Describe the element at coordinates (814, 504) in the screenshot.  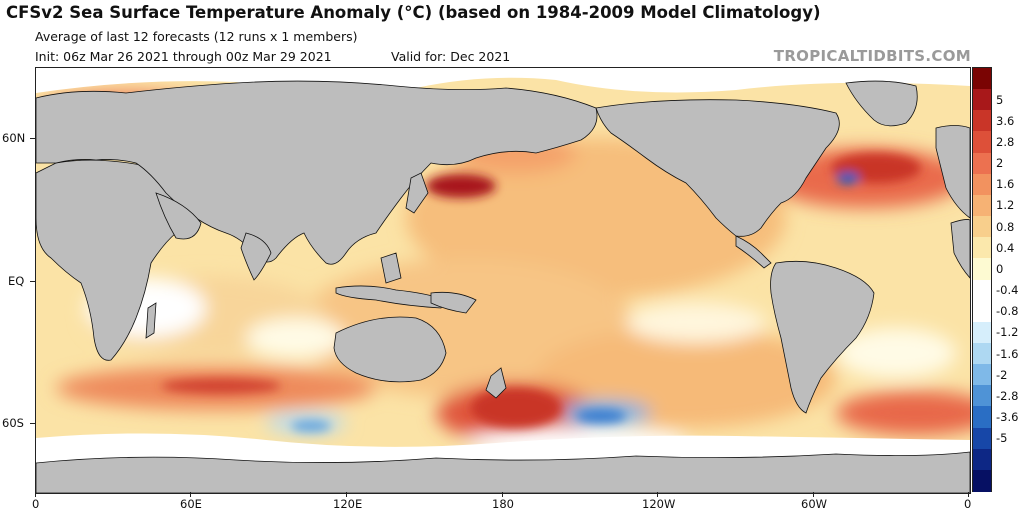
I see `lon-label-60w: 60W` at that location.